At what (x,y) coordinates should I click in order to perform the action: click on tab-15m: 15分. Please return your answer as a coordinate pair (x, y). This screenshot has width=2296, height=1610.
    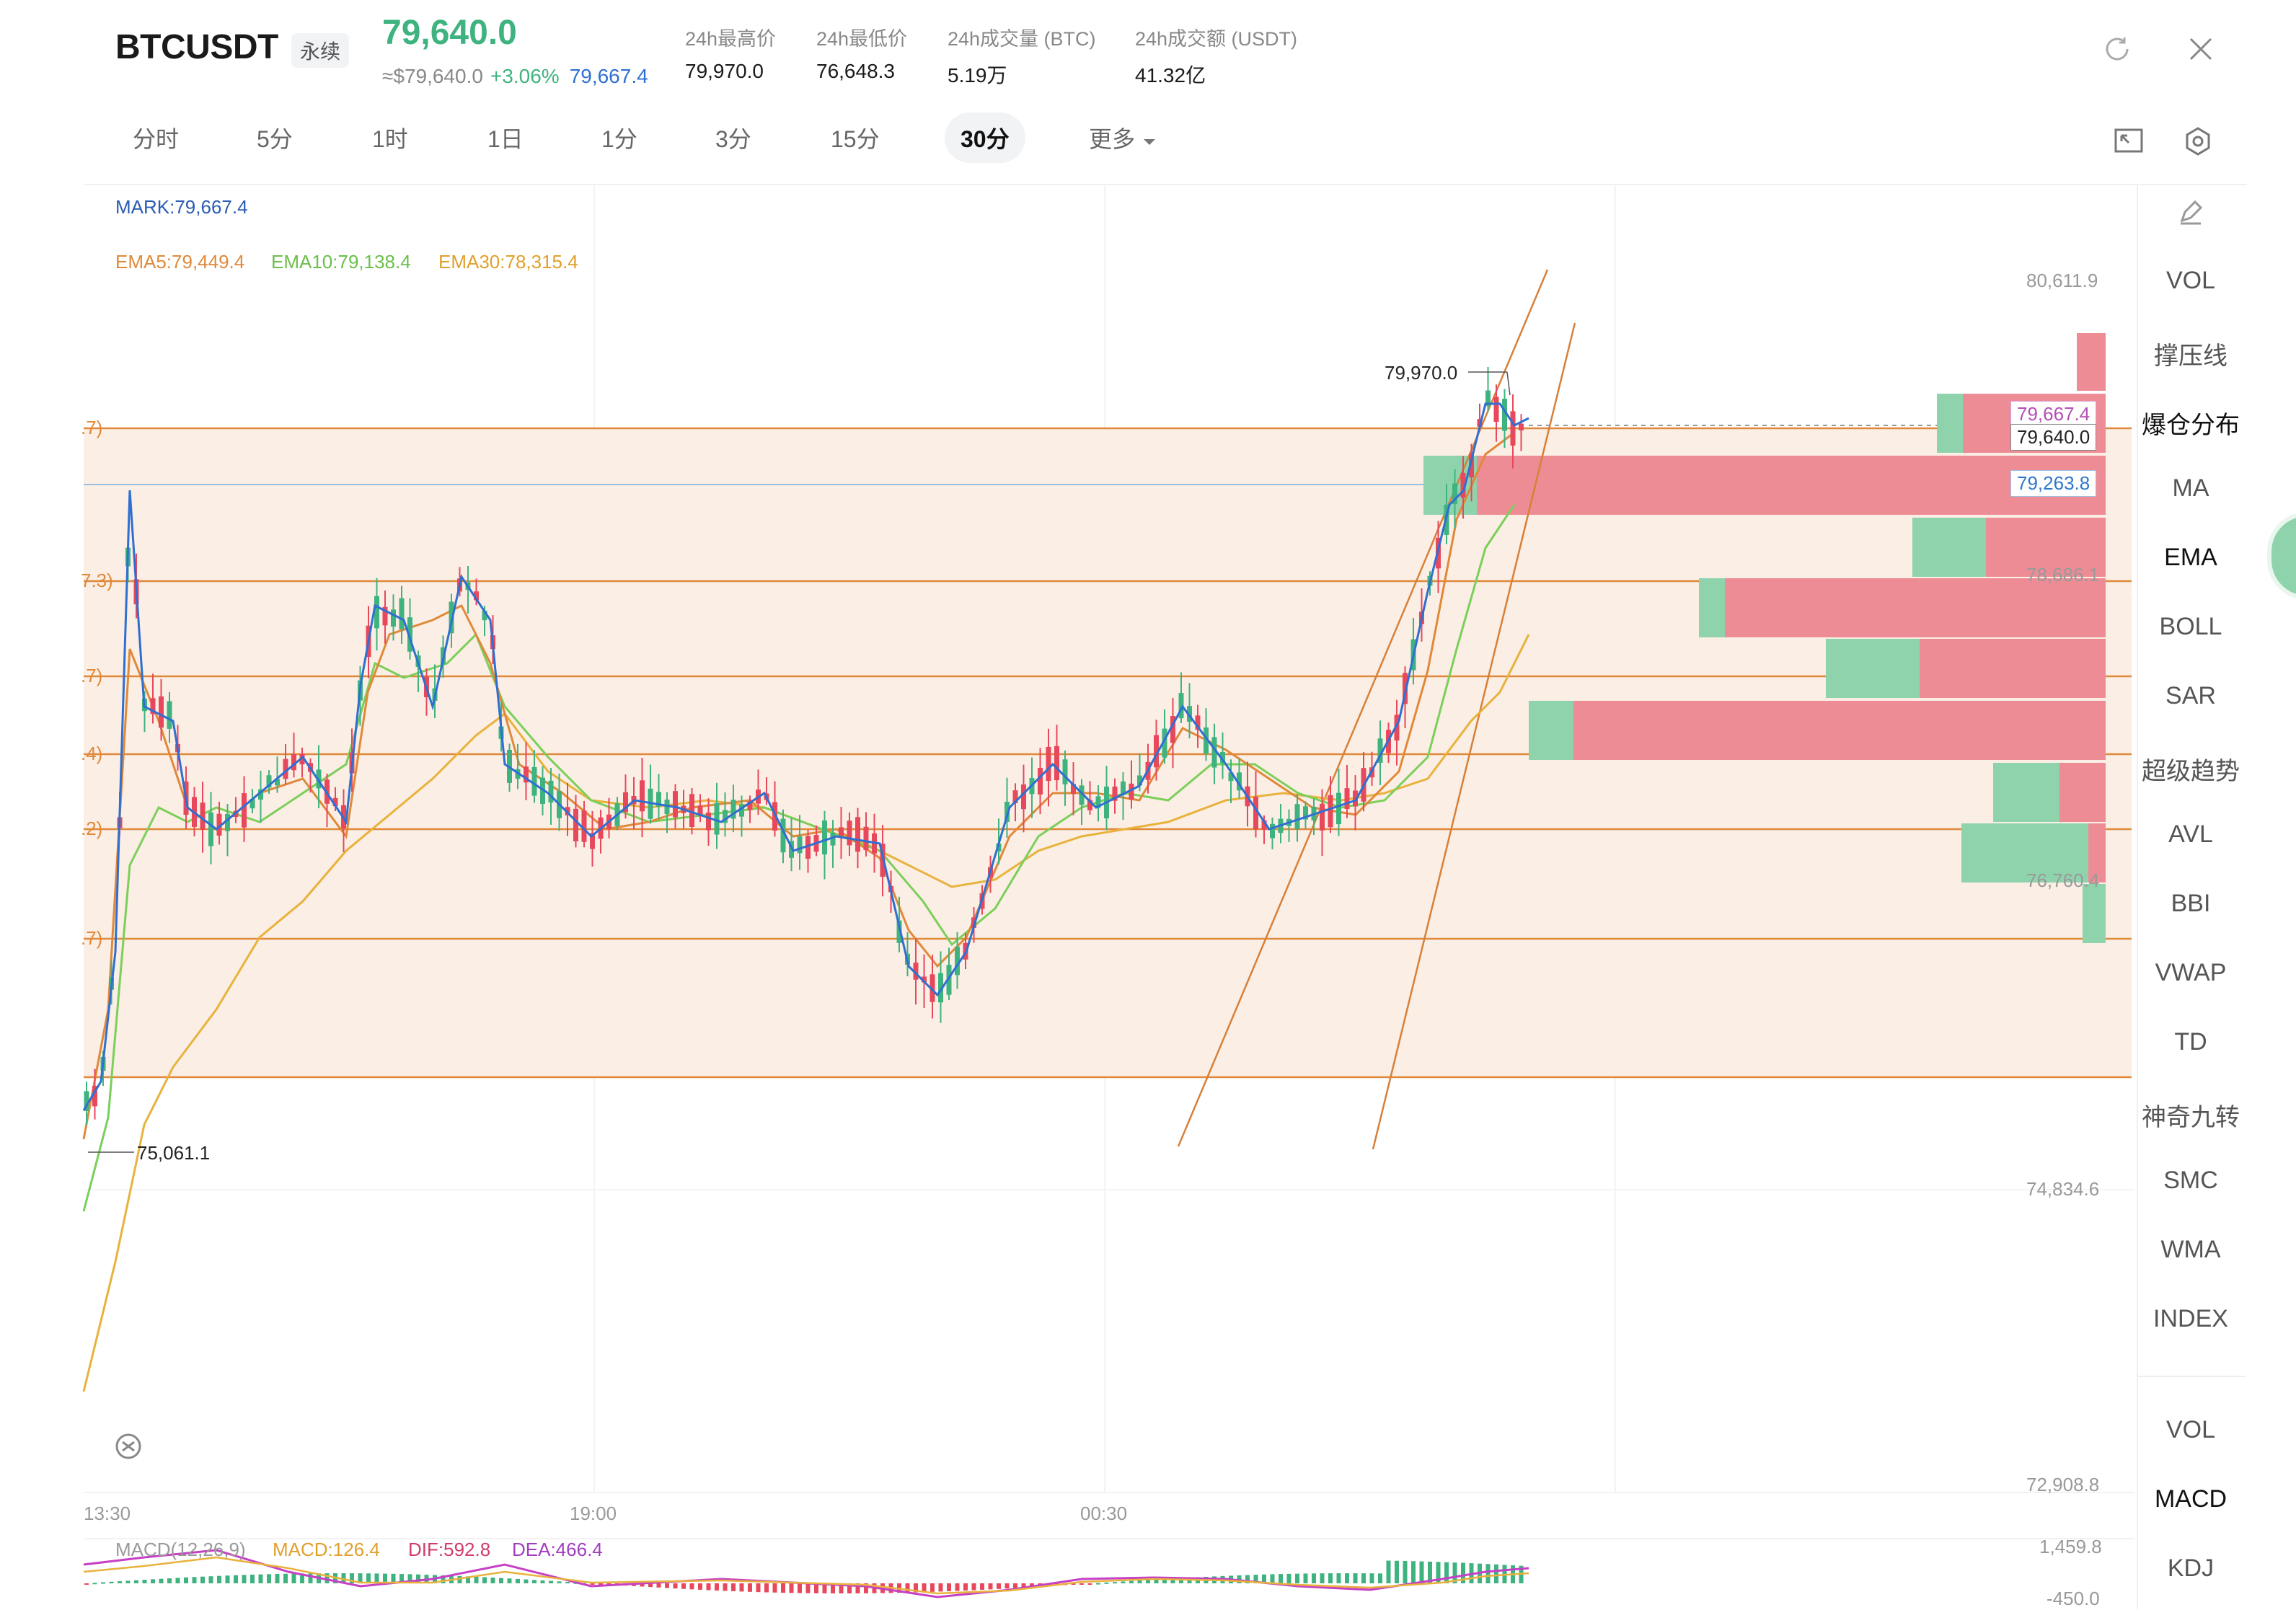
    Looking at the image, I should click on (855, 139).